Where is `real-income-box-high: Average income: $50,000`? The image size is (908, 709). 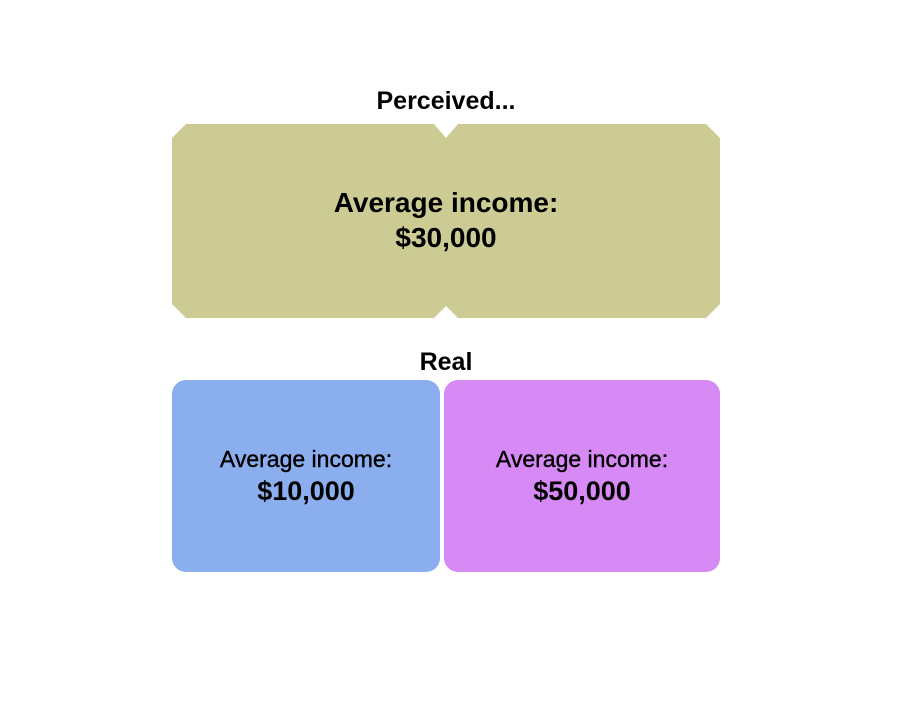 real-income-box-high: Average income: $50,000 is located at coordinates (582, 476).